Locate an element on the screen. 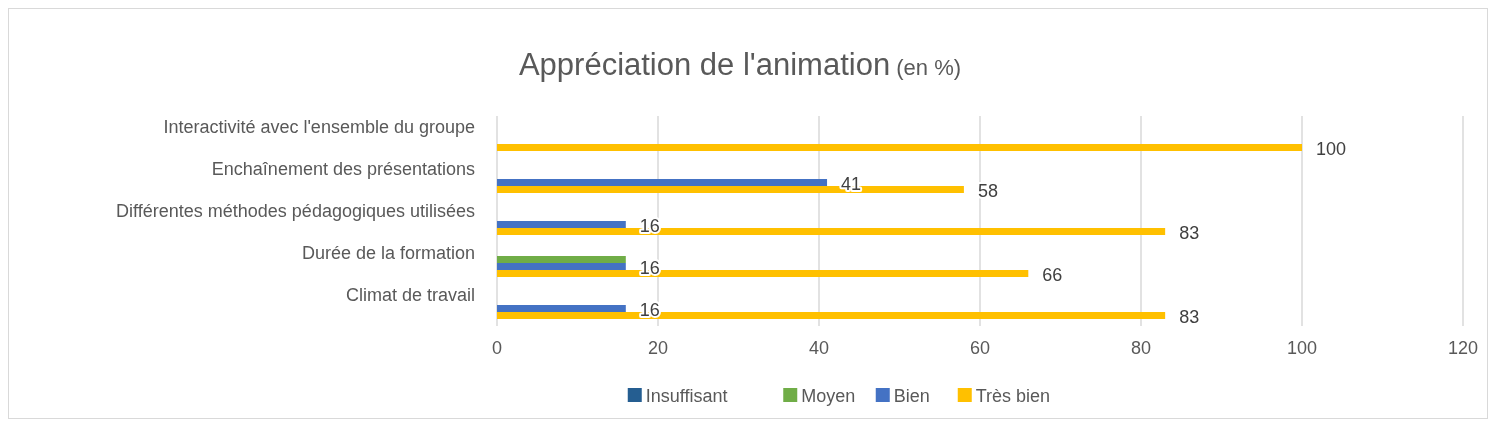 Image resolution: width=1496 pixels, height=427 pixels. x-tick-label: 120 is located at coordinates (1463, 348).